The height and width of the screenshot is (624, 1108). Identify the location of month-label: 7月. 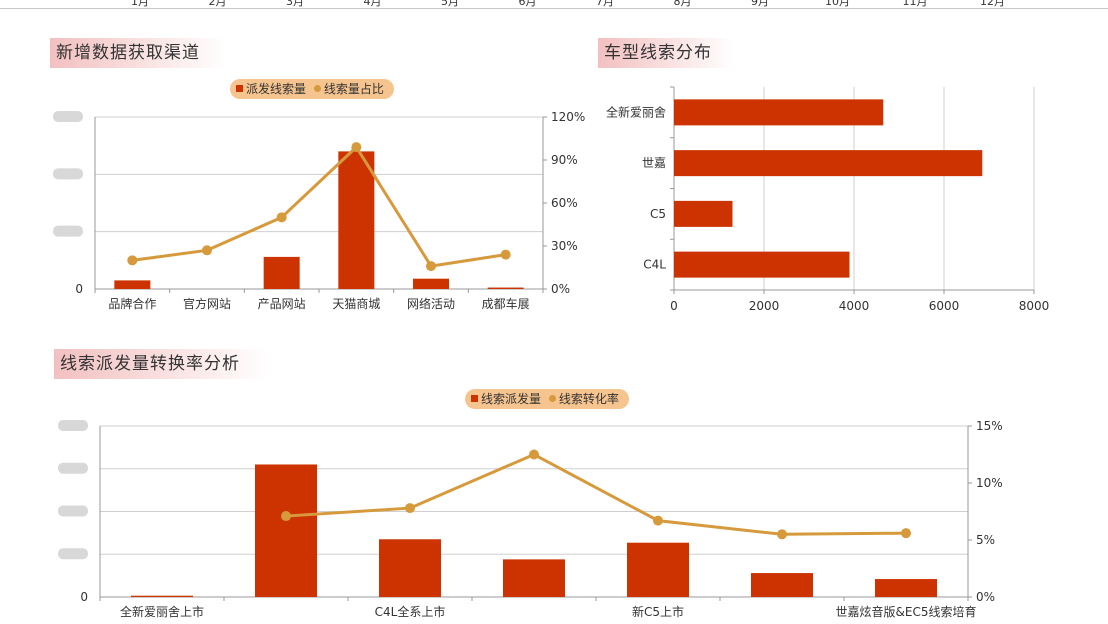
(605, 4).